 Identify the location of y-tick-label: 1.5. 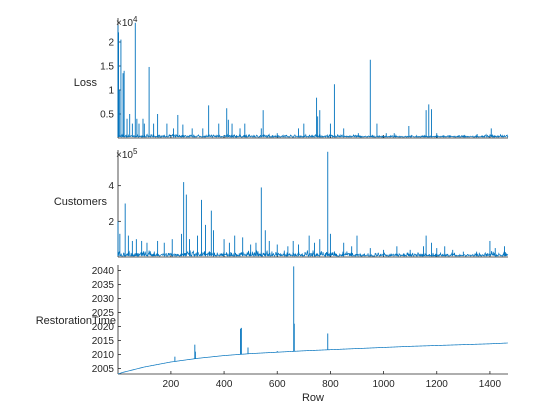
(107, 67).